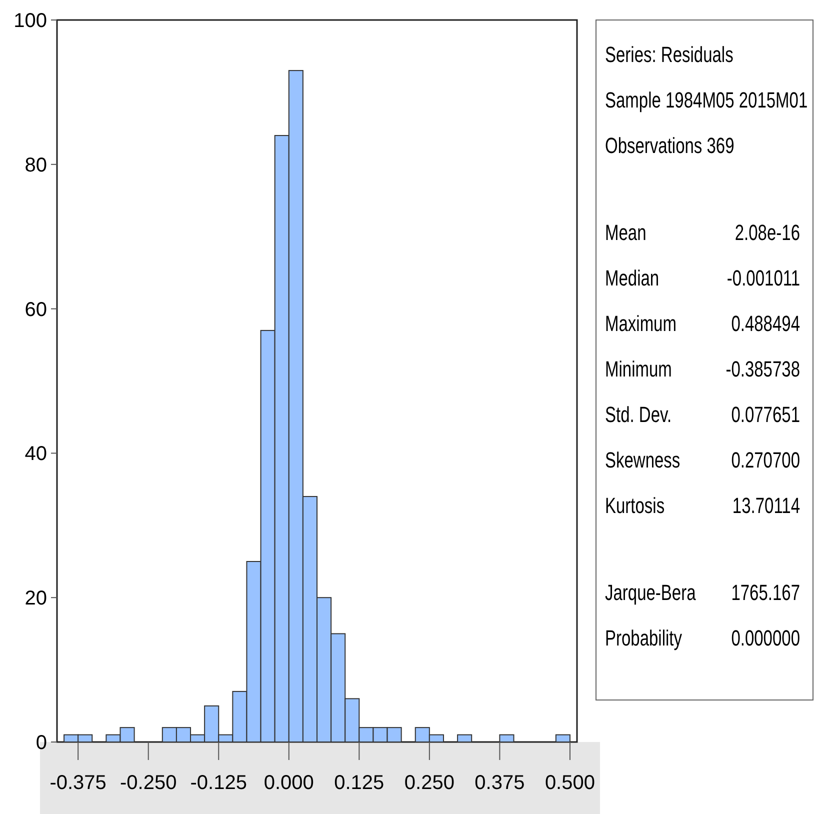 This screenshot has height=814, width=829. I want to click on text: Mean 2.08e-16, so click(702, 233).